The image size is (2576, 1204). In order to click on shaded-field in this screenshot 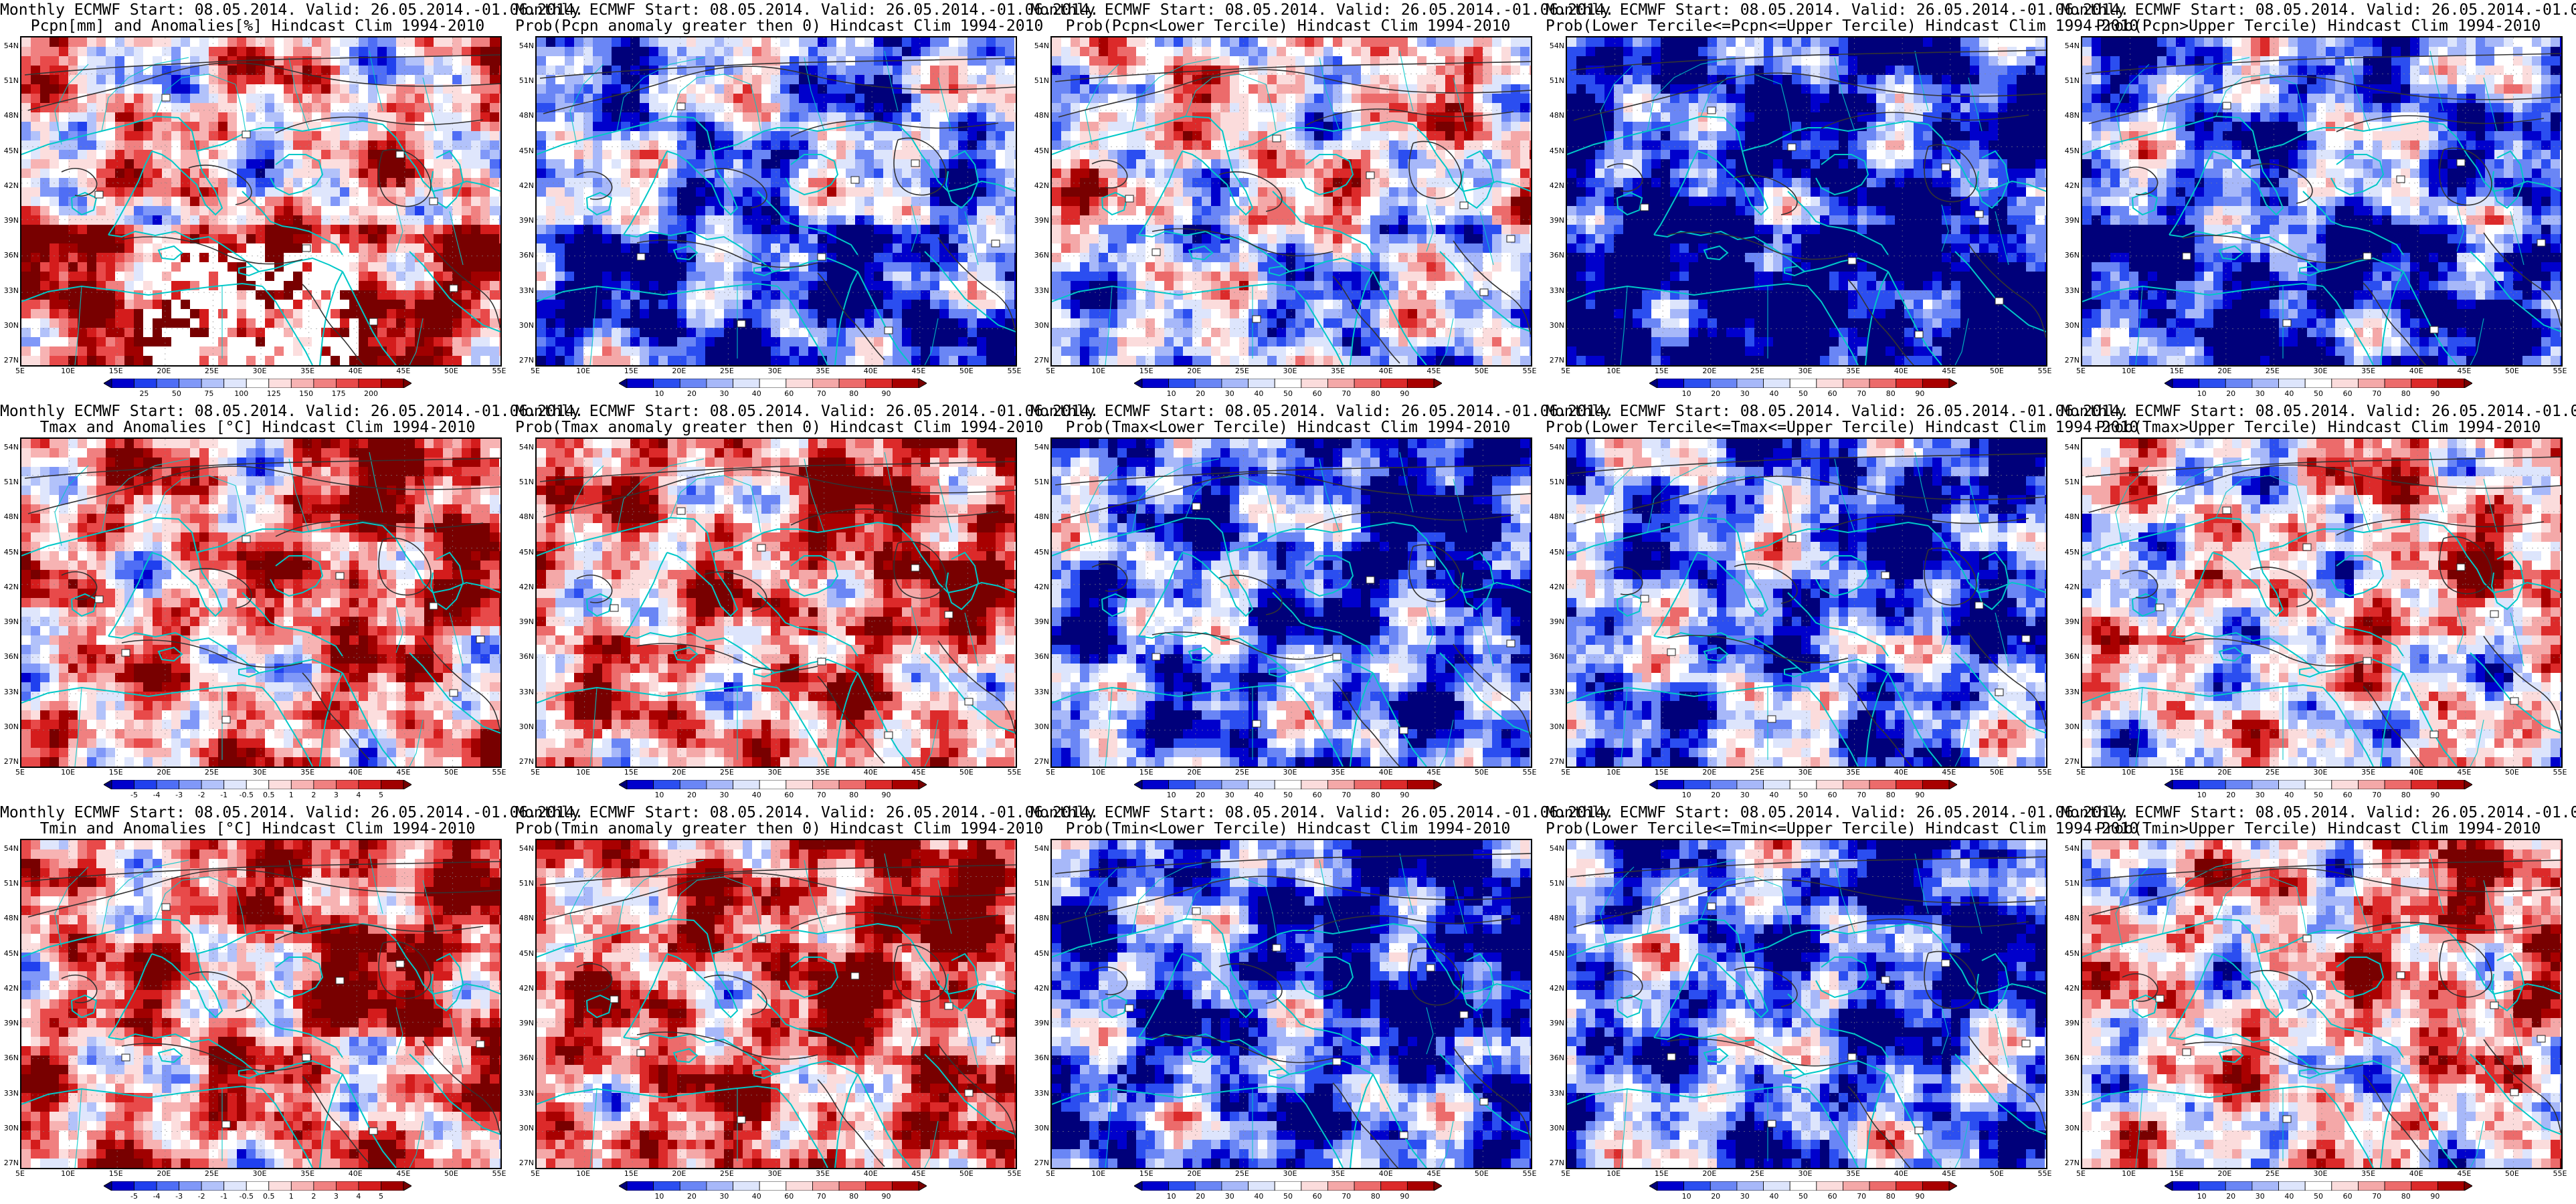, I will do `click(777, 201)`.